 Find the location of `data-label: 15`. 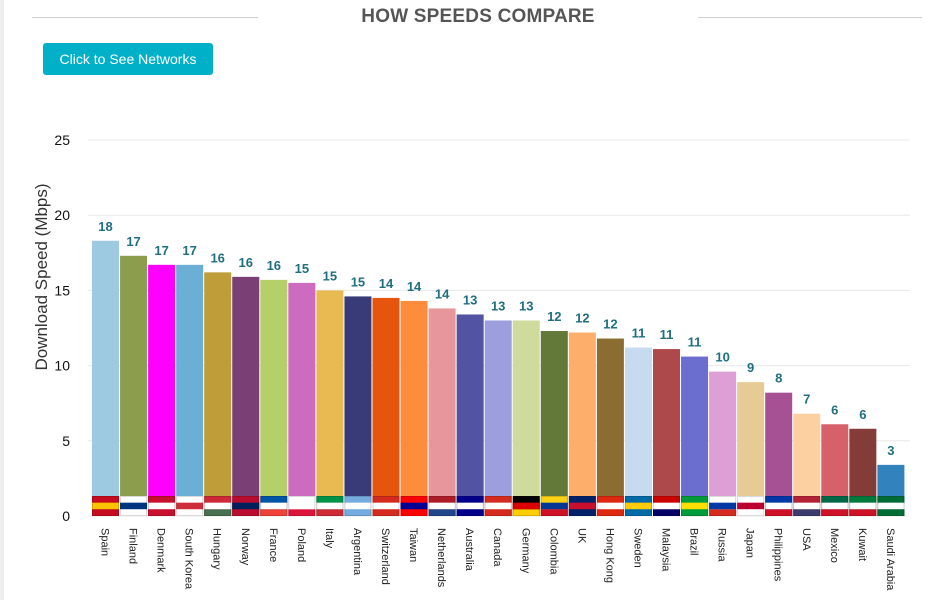

data-label: 15 is located at coordinates (358, 281).